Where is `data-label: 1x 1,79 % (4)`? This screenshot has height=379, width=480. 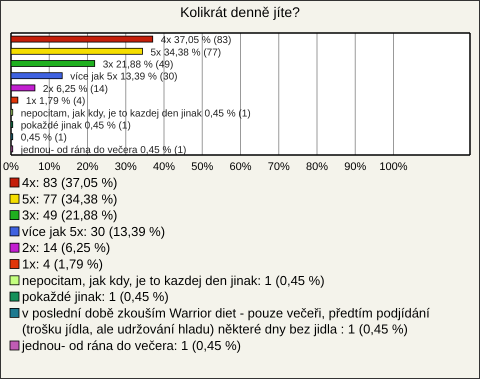 data-label: 1x 1,79 % (4) is located at coordinates (56, 102).